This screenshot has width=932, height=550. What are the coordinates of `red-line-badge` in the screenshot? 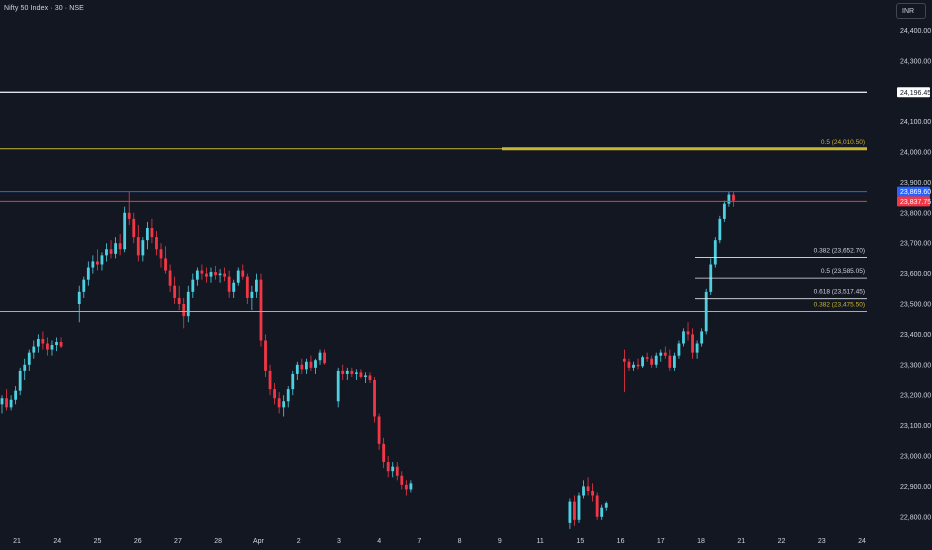 It's located at (913, 201).